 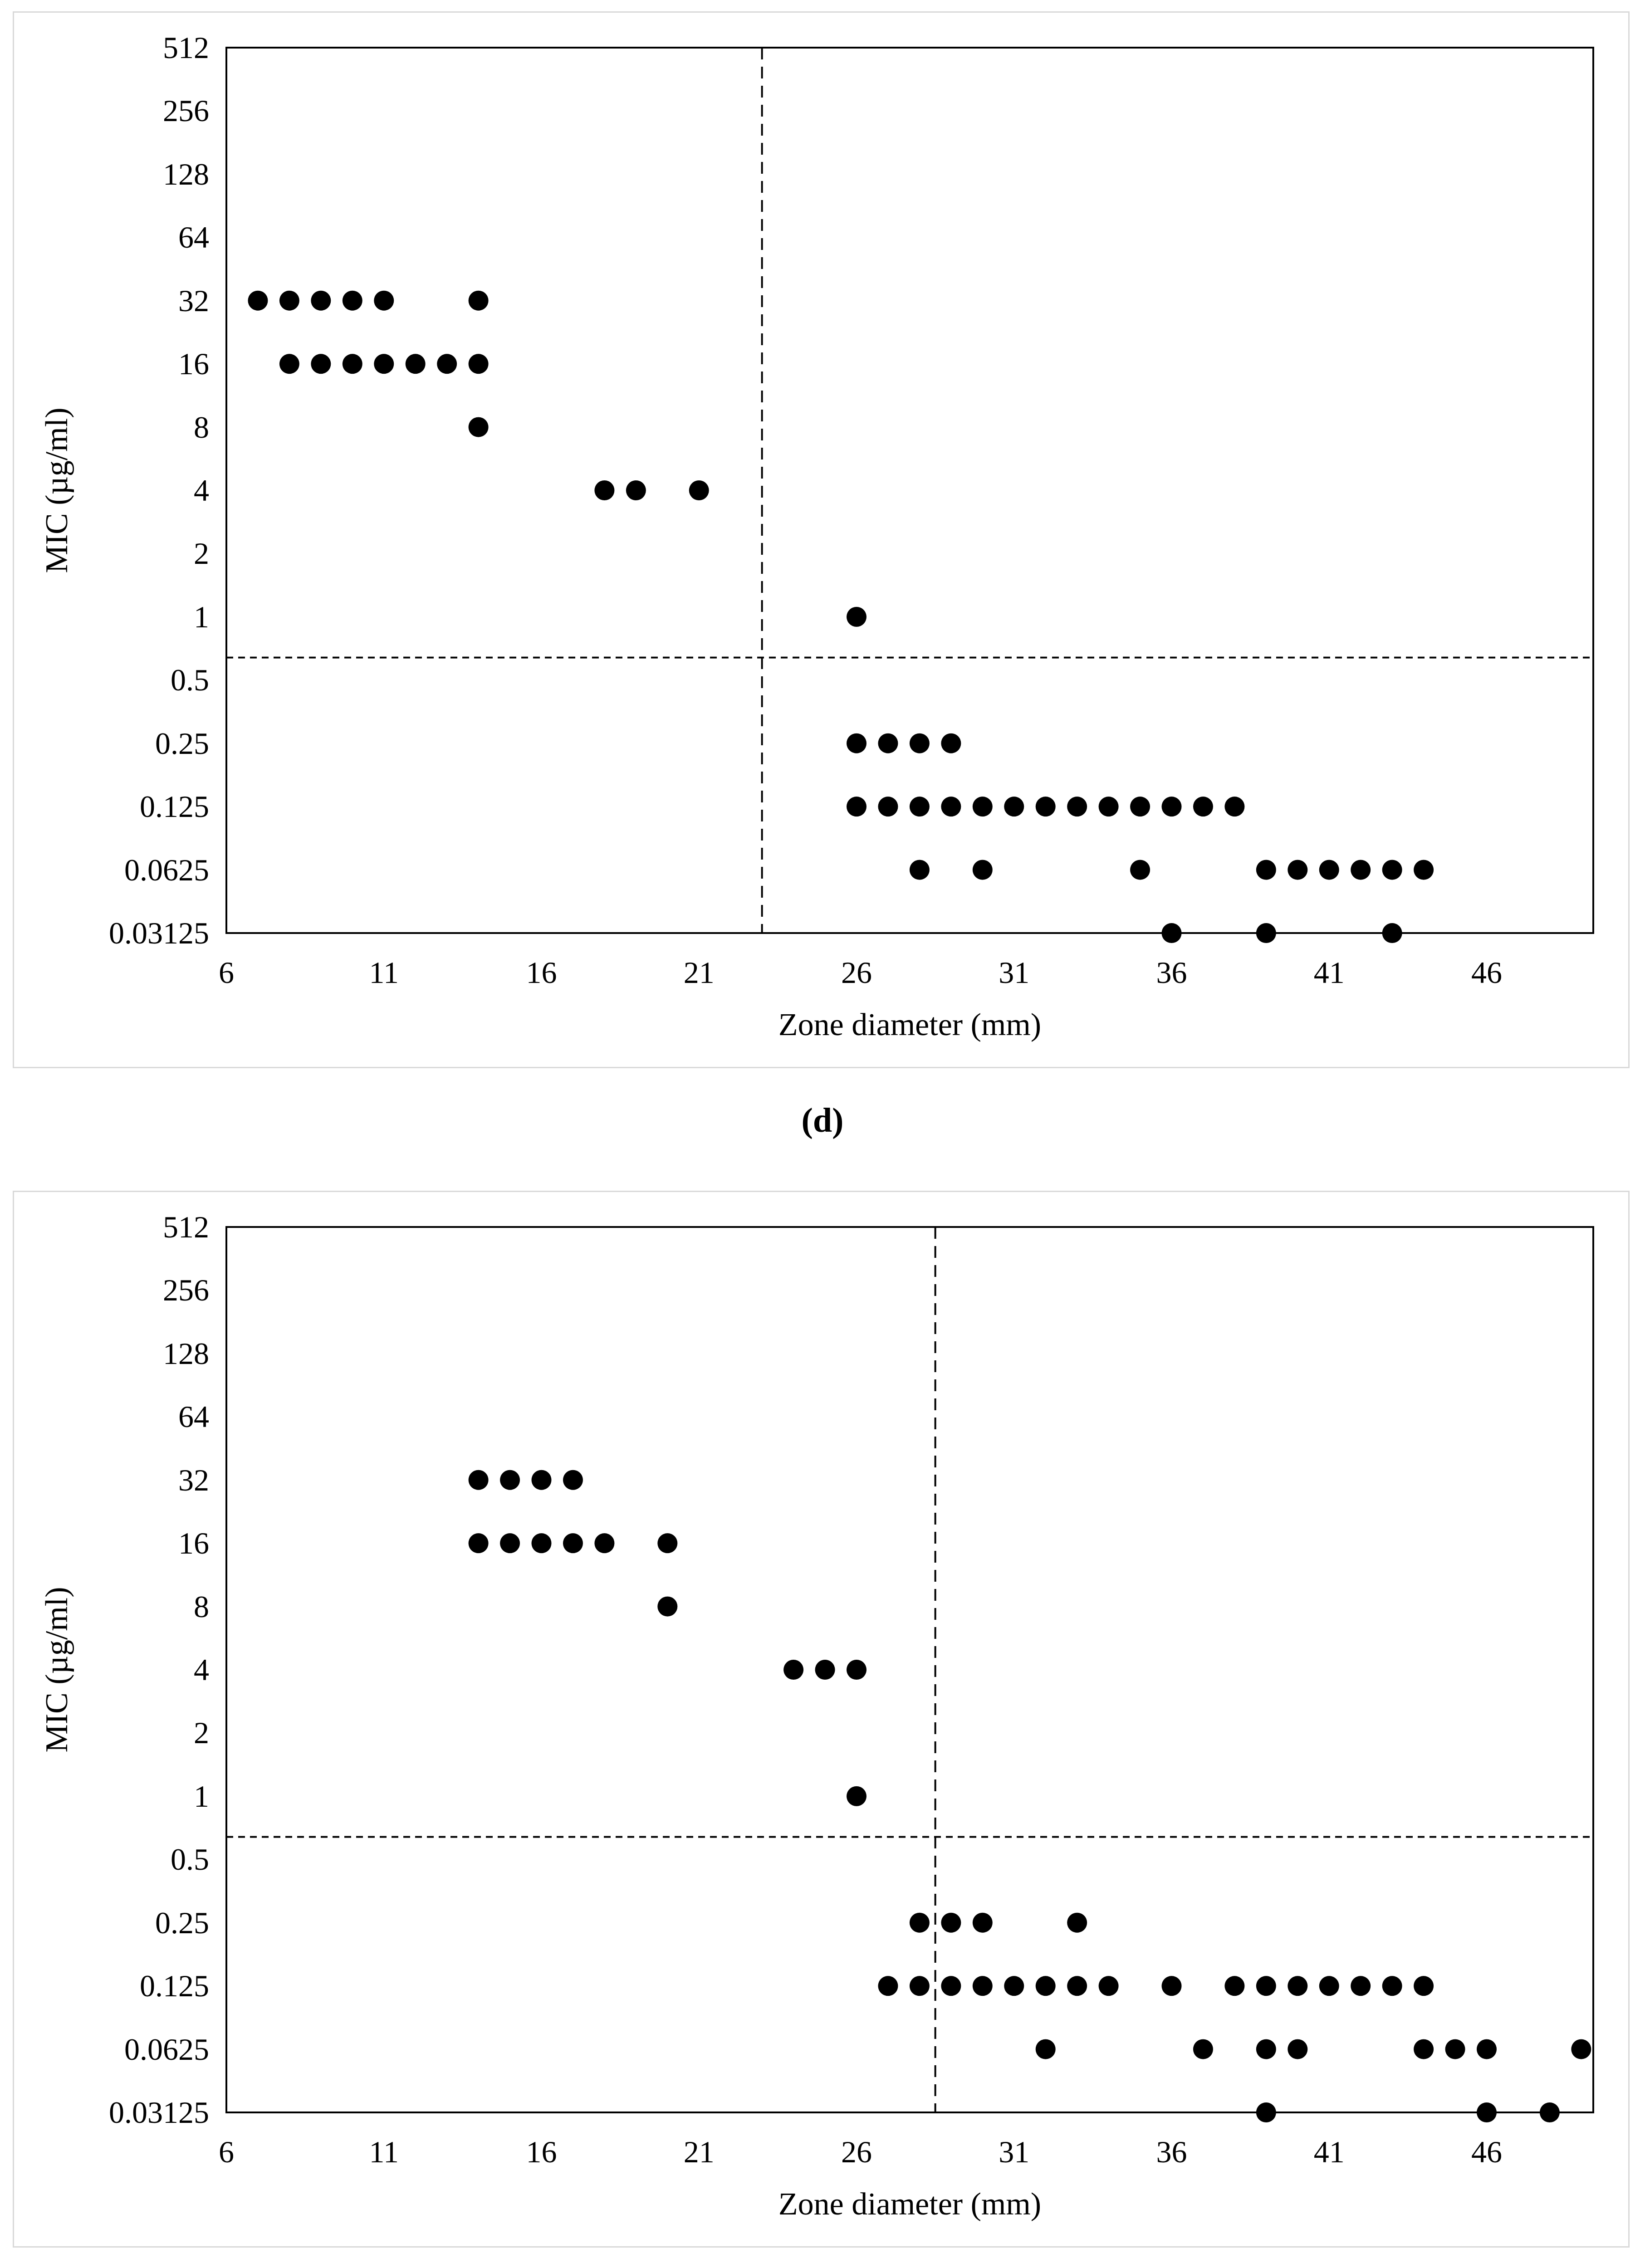 I want to click on panel-caption-d: (d), so click(x=822, y=1120).